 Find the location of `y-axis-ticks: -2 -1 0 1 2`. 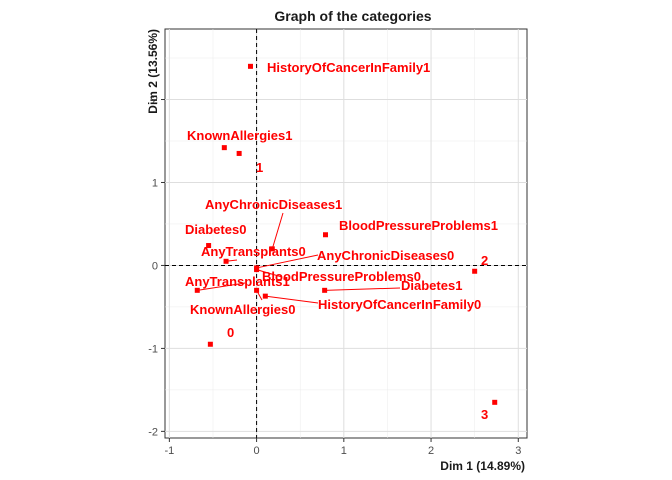

y-axis-ticks: -2 -1 0 1 2 is located at coordinates (156, 266).